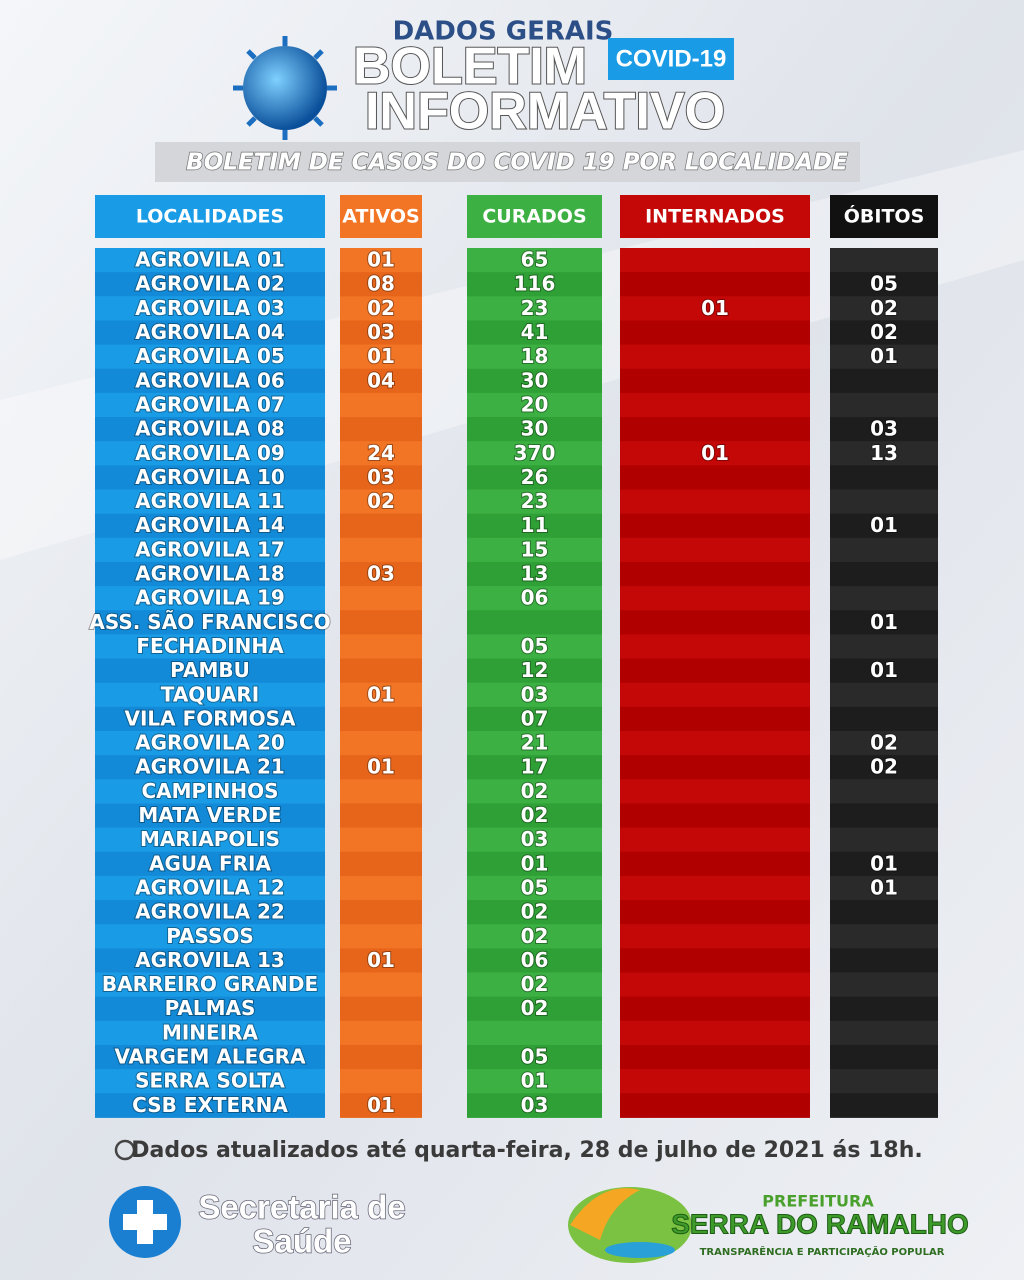 This screenshot has width=1024, height=1280. Describe the element at coordinates (470, 67) in the screenshot. I see `title-line1: BOLETIM` at that location.